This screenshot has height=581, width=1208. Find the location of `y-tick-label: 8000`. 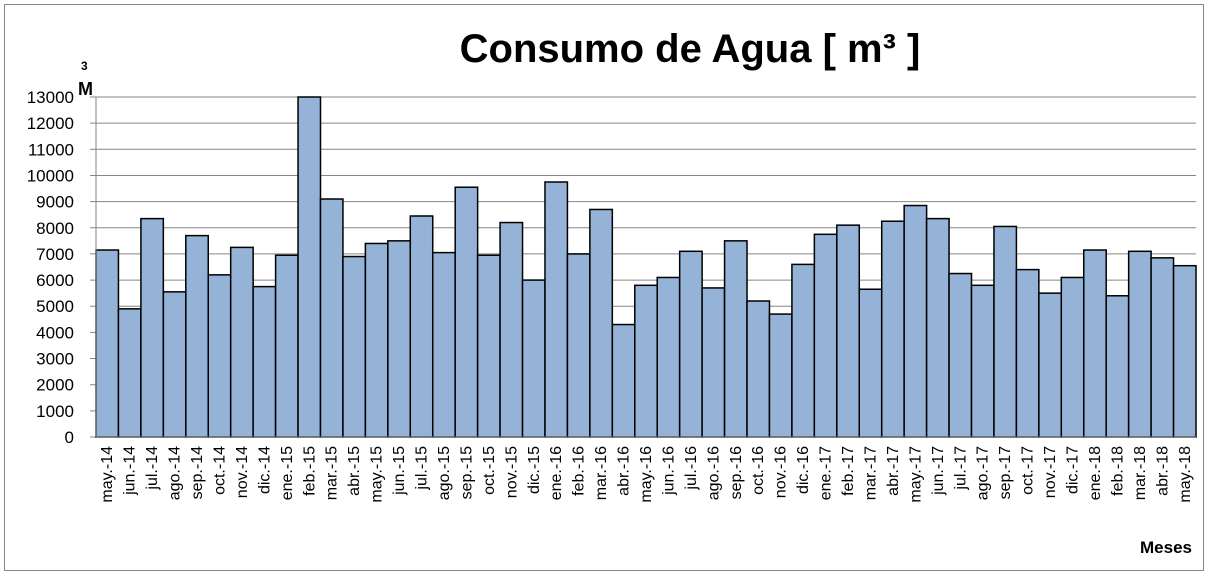

y-tick-label: 8000 is located at coordinates (55, 228).